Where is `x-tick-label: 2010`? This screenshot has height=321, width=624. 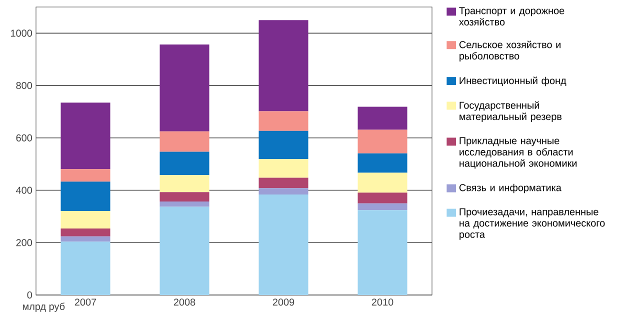
x-tick-label: 2010 is located at coordinates (383, 302).